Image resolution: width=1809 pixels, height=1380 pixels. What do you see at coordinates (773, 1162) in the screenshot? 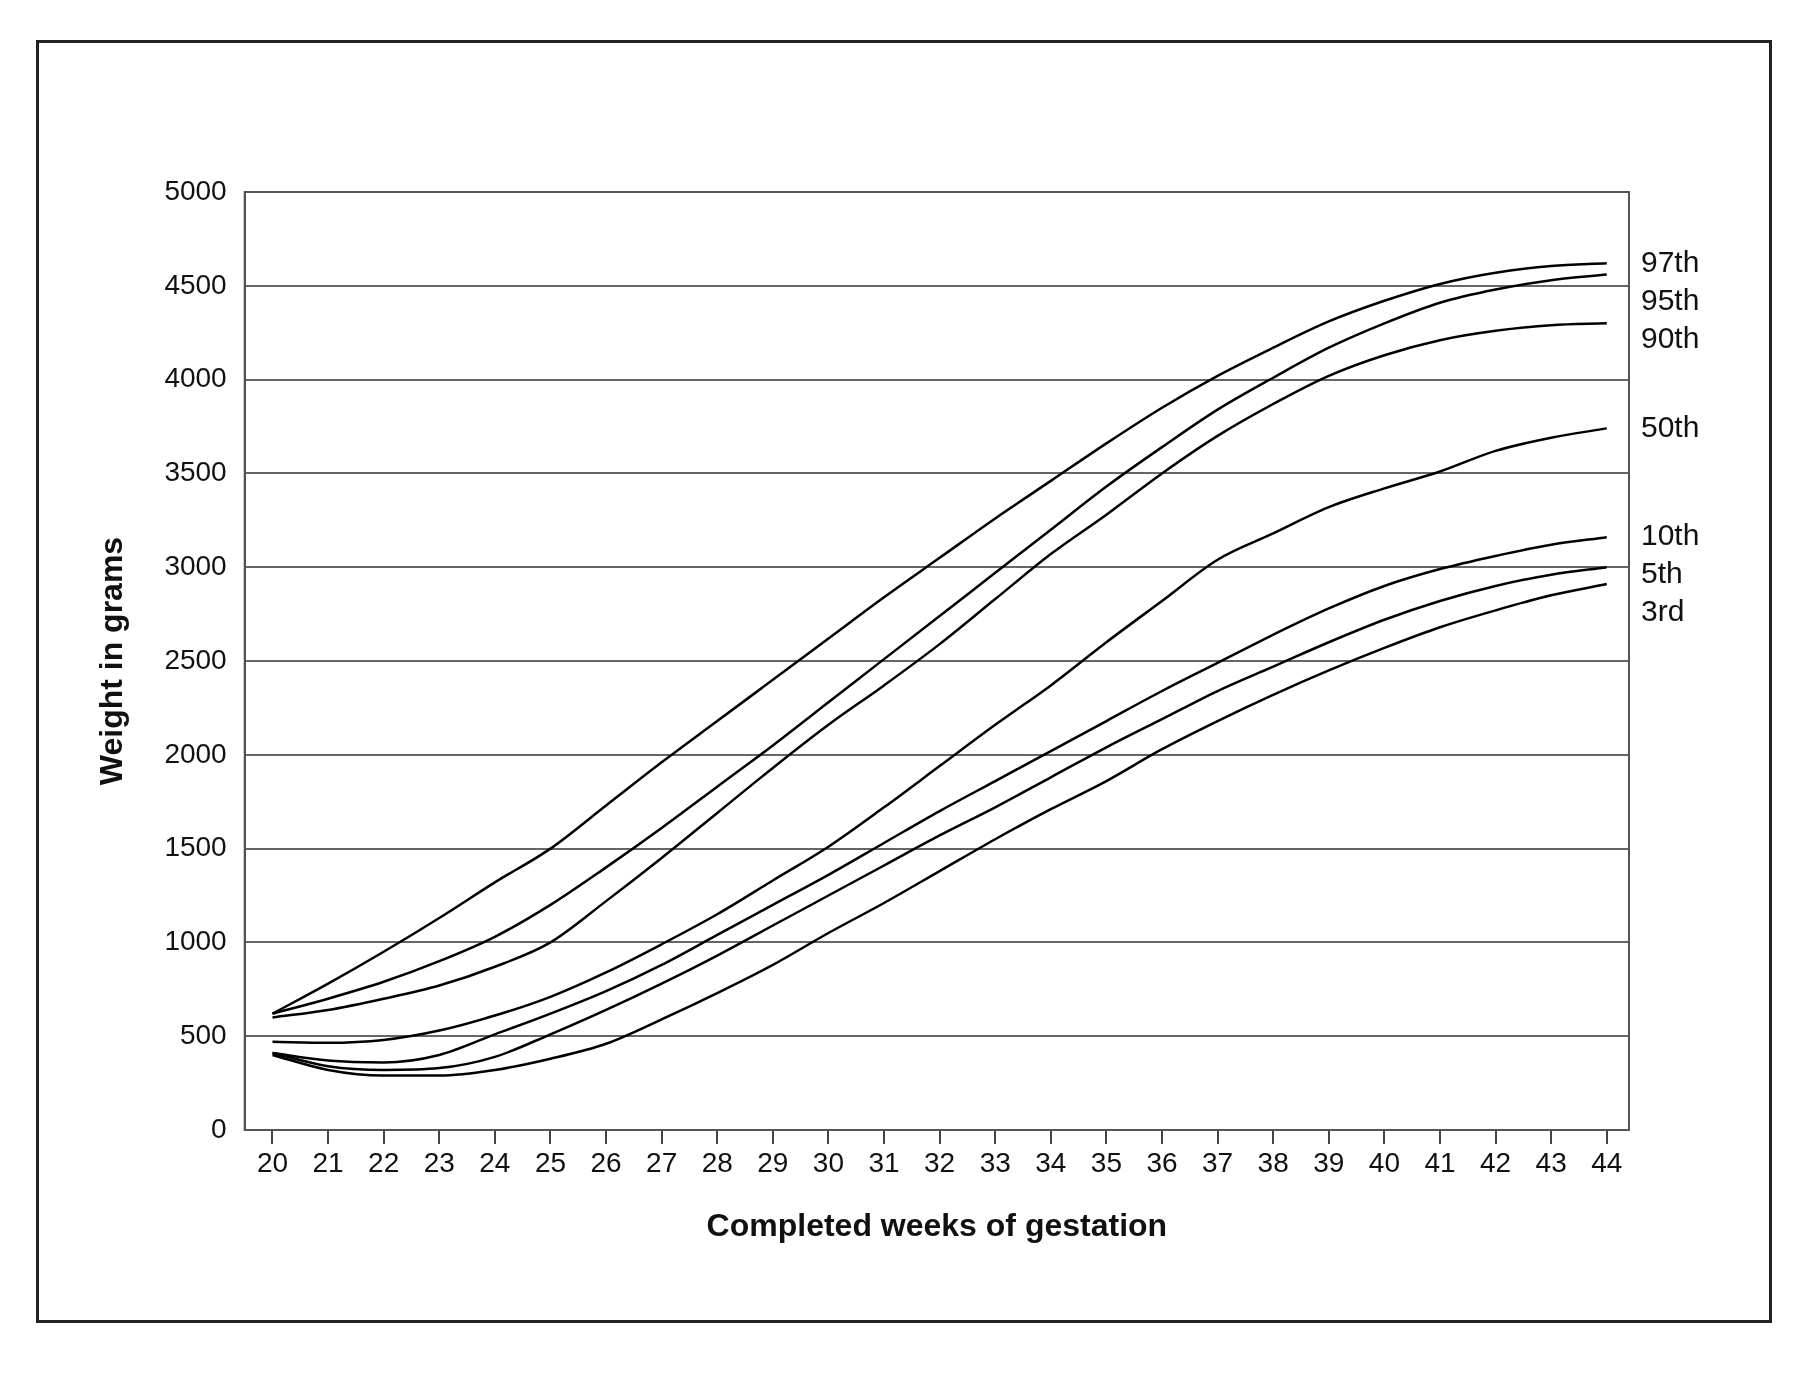
I see `x-tick-label: 29` at bounding box center [773, 1162].